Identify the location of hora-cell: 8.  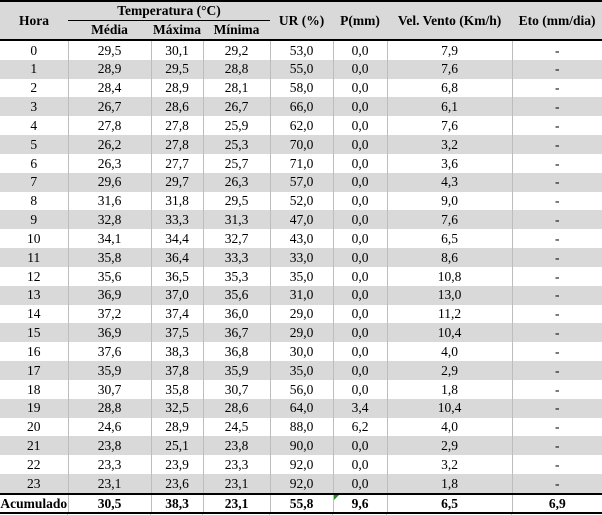
(34, 201).